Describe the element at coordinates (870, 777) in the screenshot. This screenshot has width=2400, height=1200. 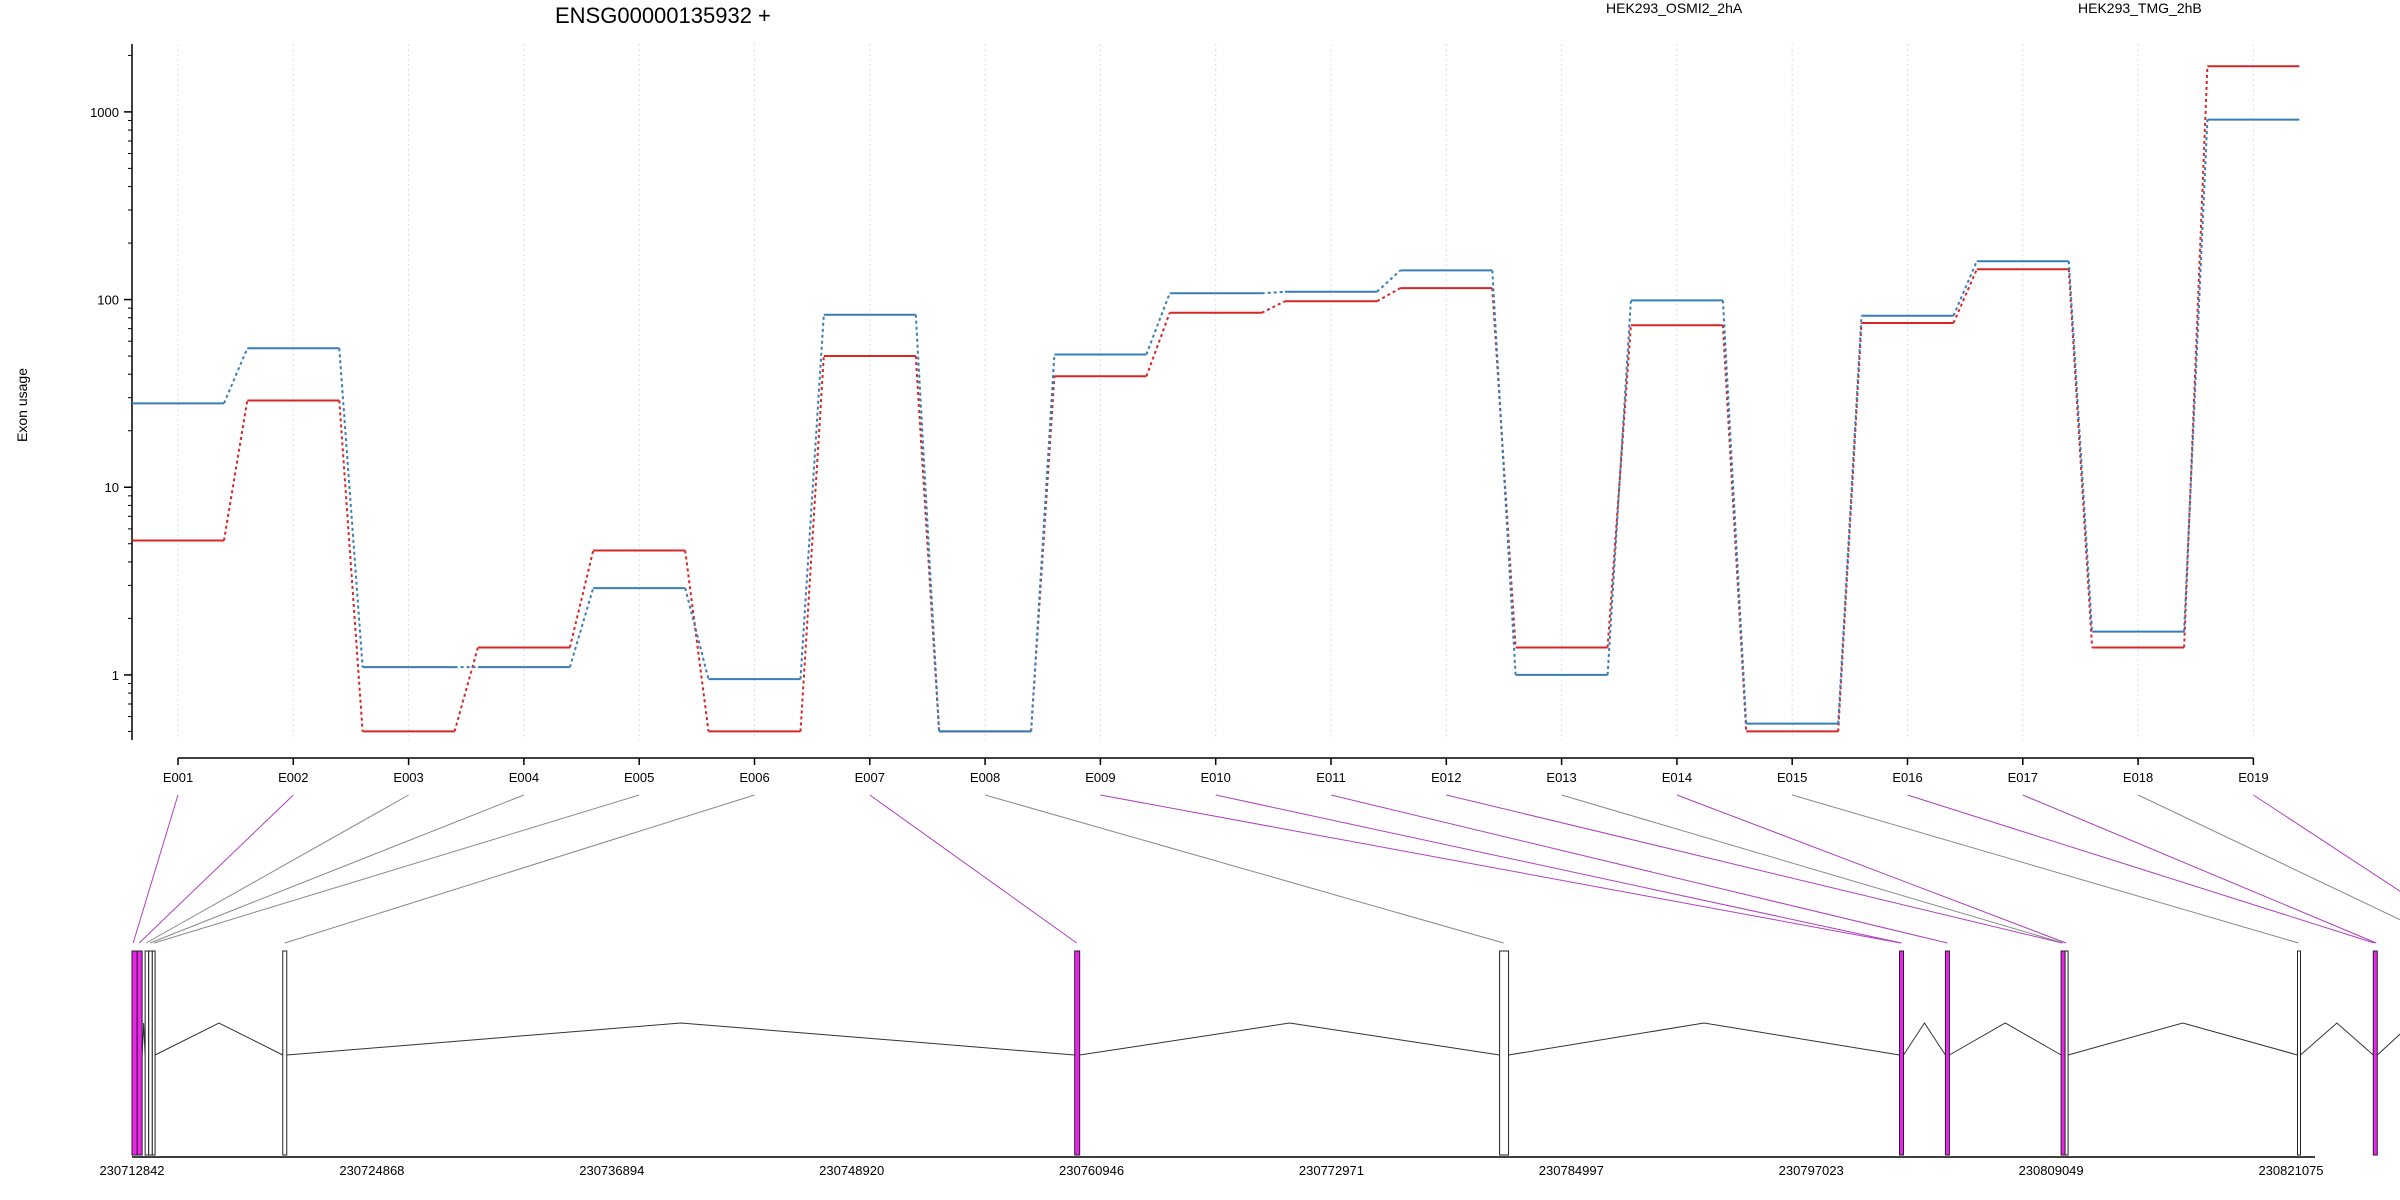
I see `x-tick-label-E007: E007` at that location.